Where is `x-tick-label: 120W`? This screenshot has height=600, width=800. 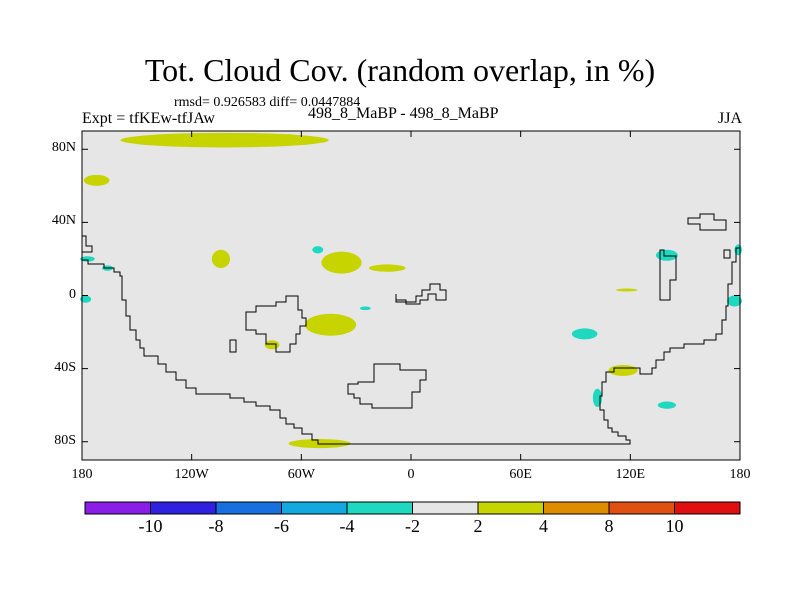 x-tick-label: 120W is located at coordinates (191, 474).